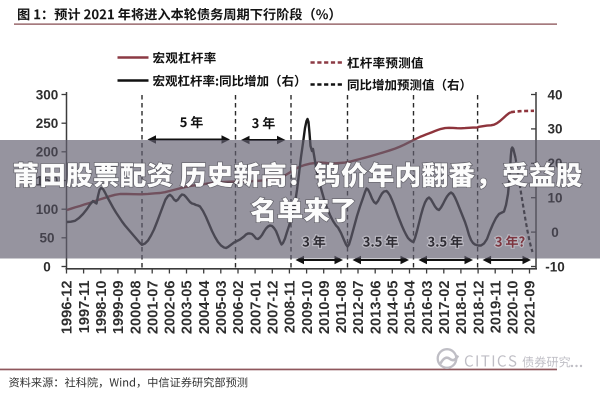 The image size is (600, 405). What do you see at coordinates (462, 308) in the screenshot?
I see `svg-text: 2018-01` at bounding box center [462, 308].